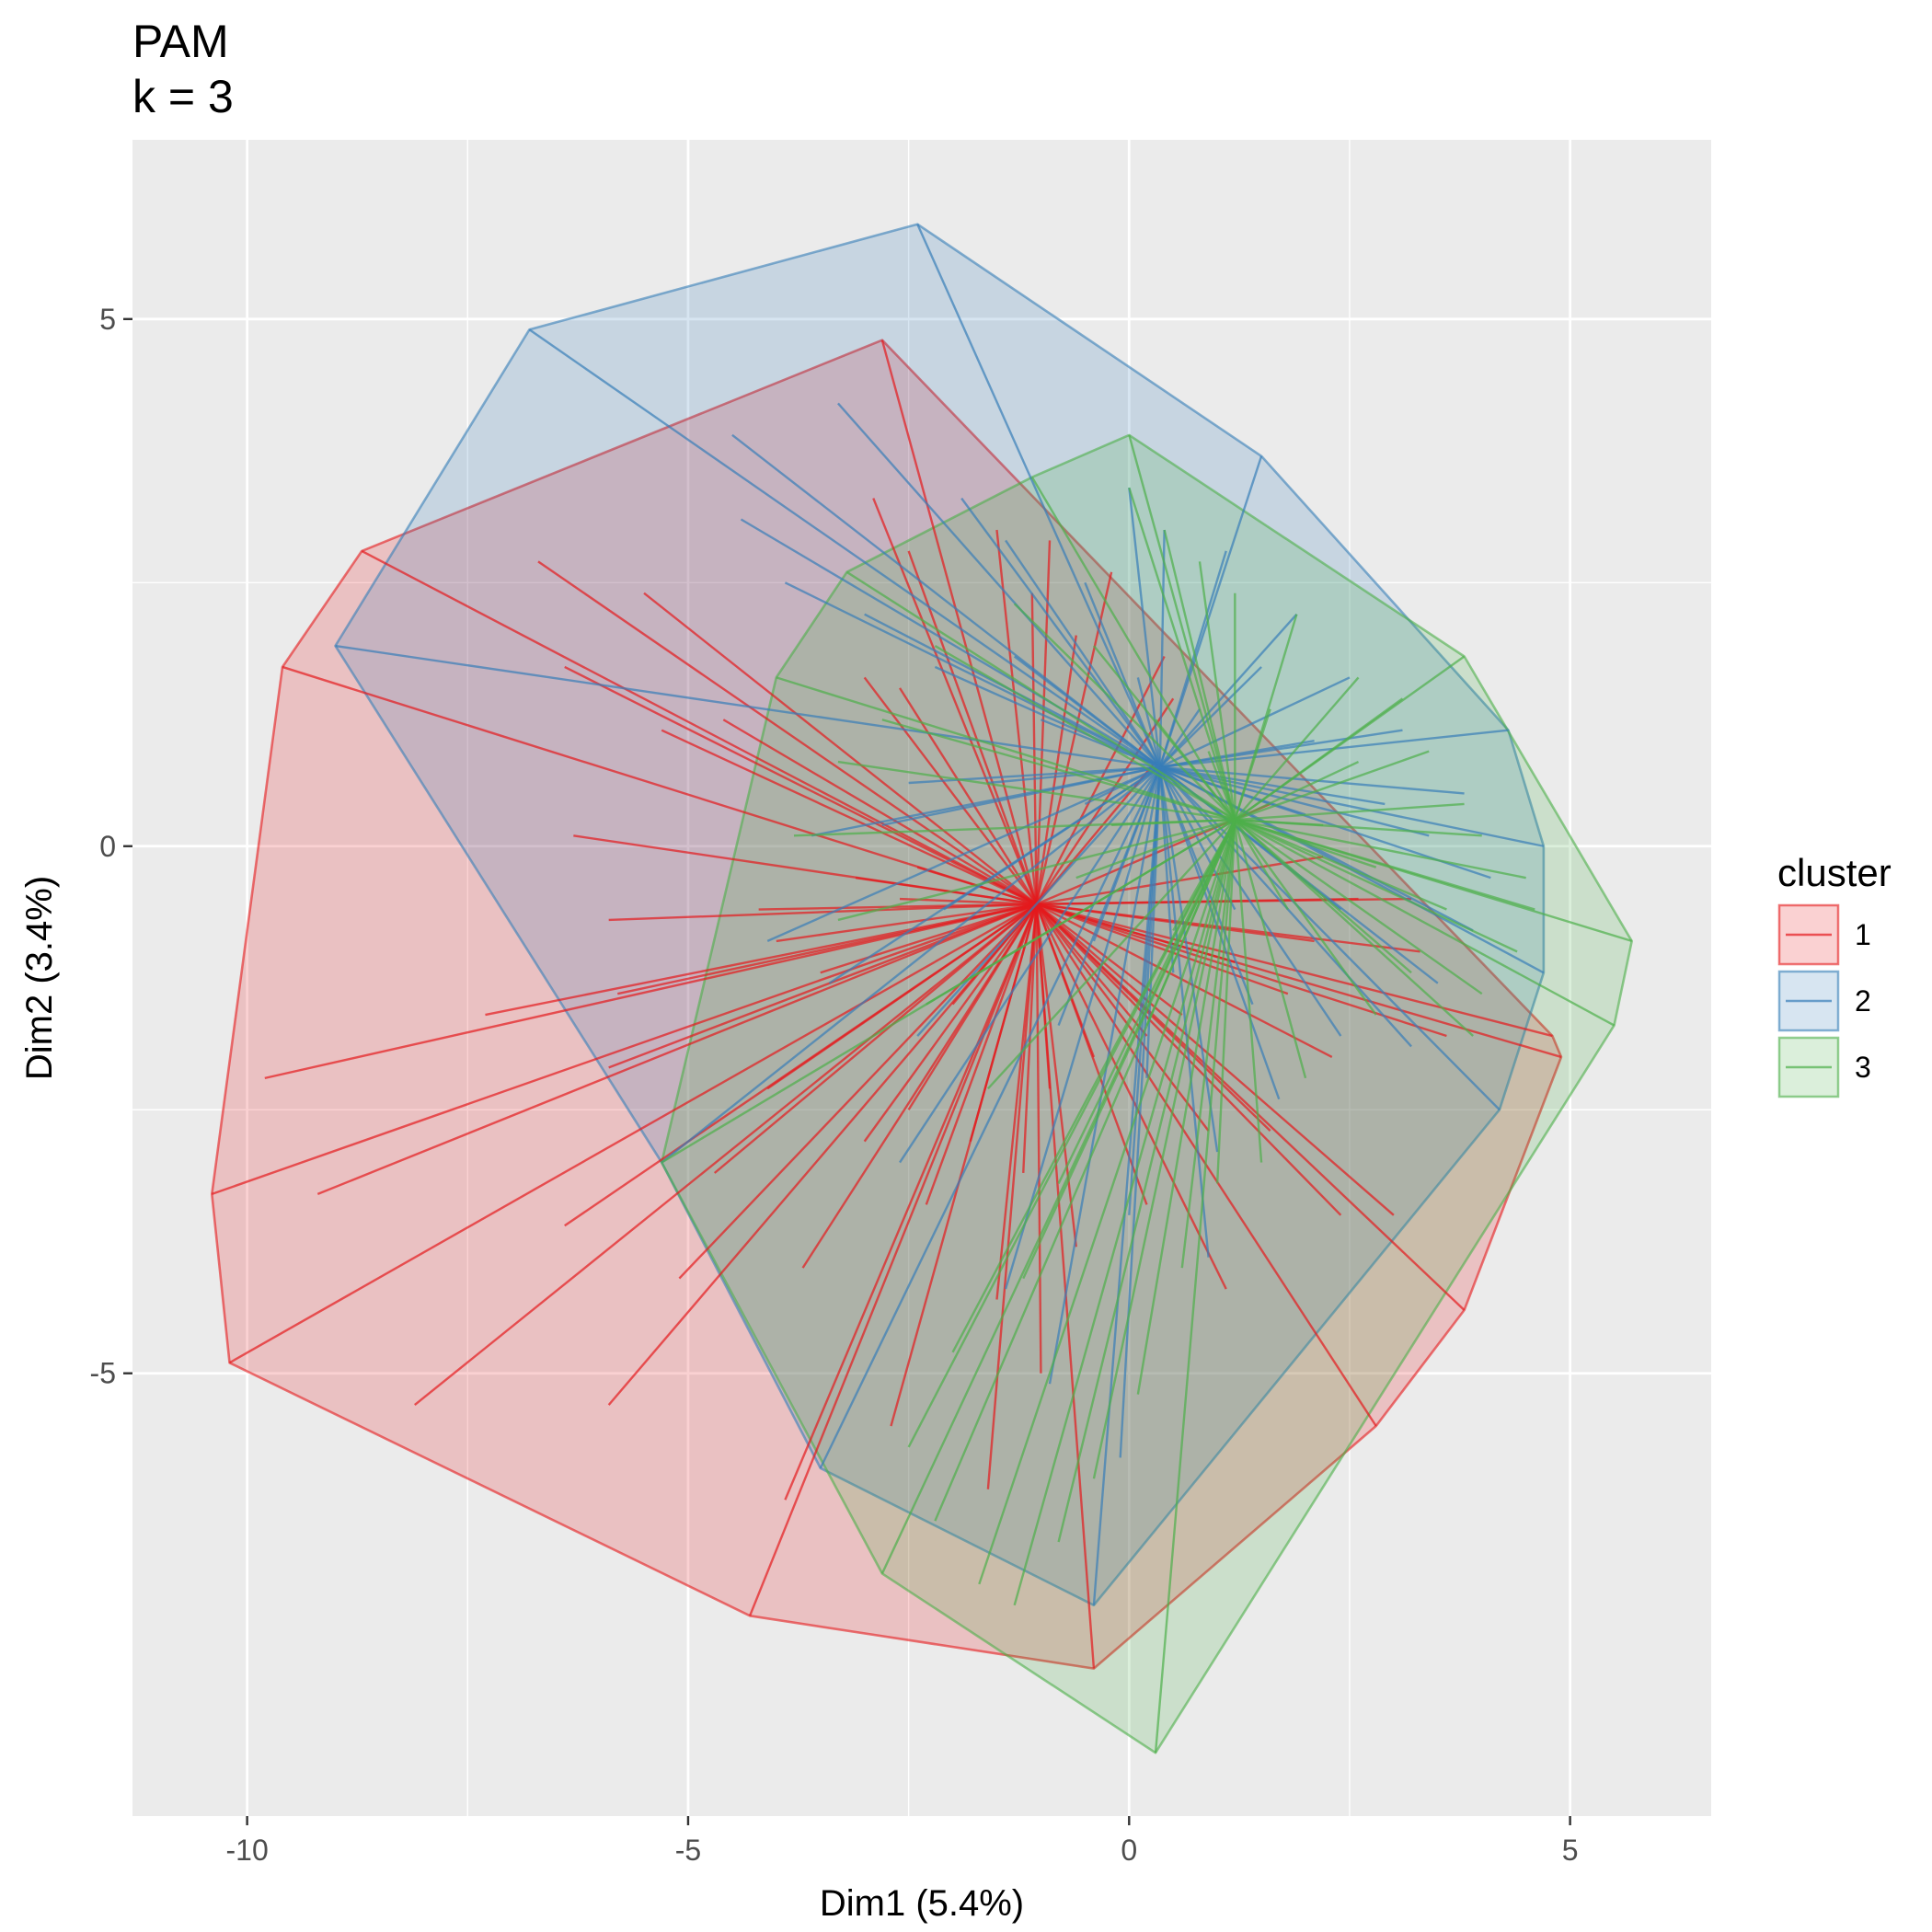  Describe the element at coordinates (1834, 872) in the screenshot. I see `legend-title: cluster` at that location.